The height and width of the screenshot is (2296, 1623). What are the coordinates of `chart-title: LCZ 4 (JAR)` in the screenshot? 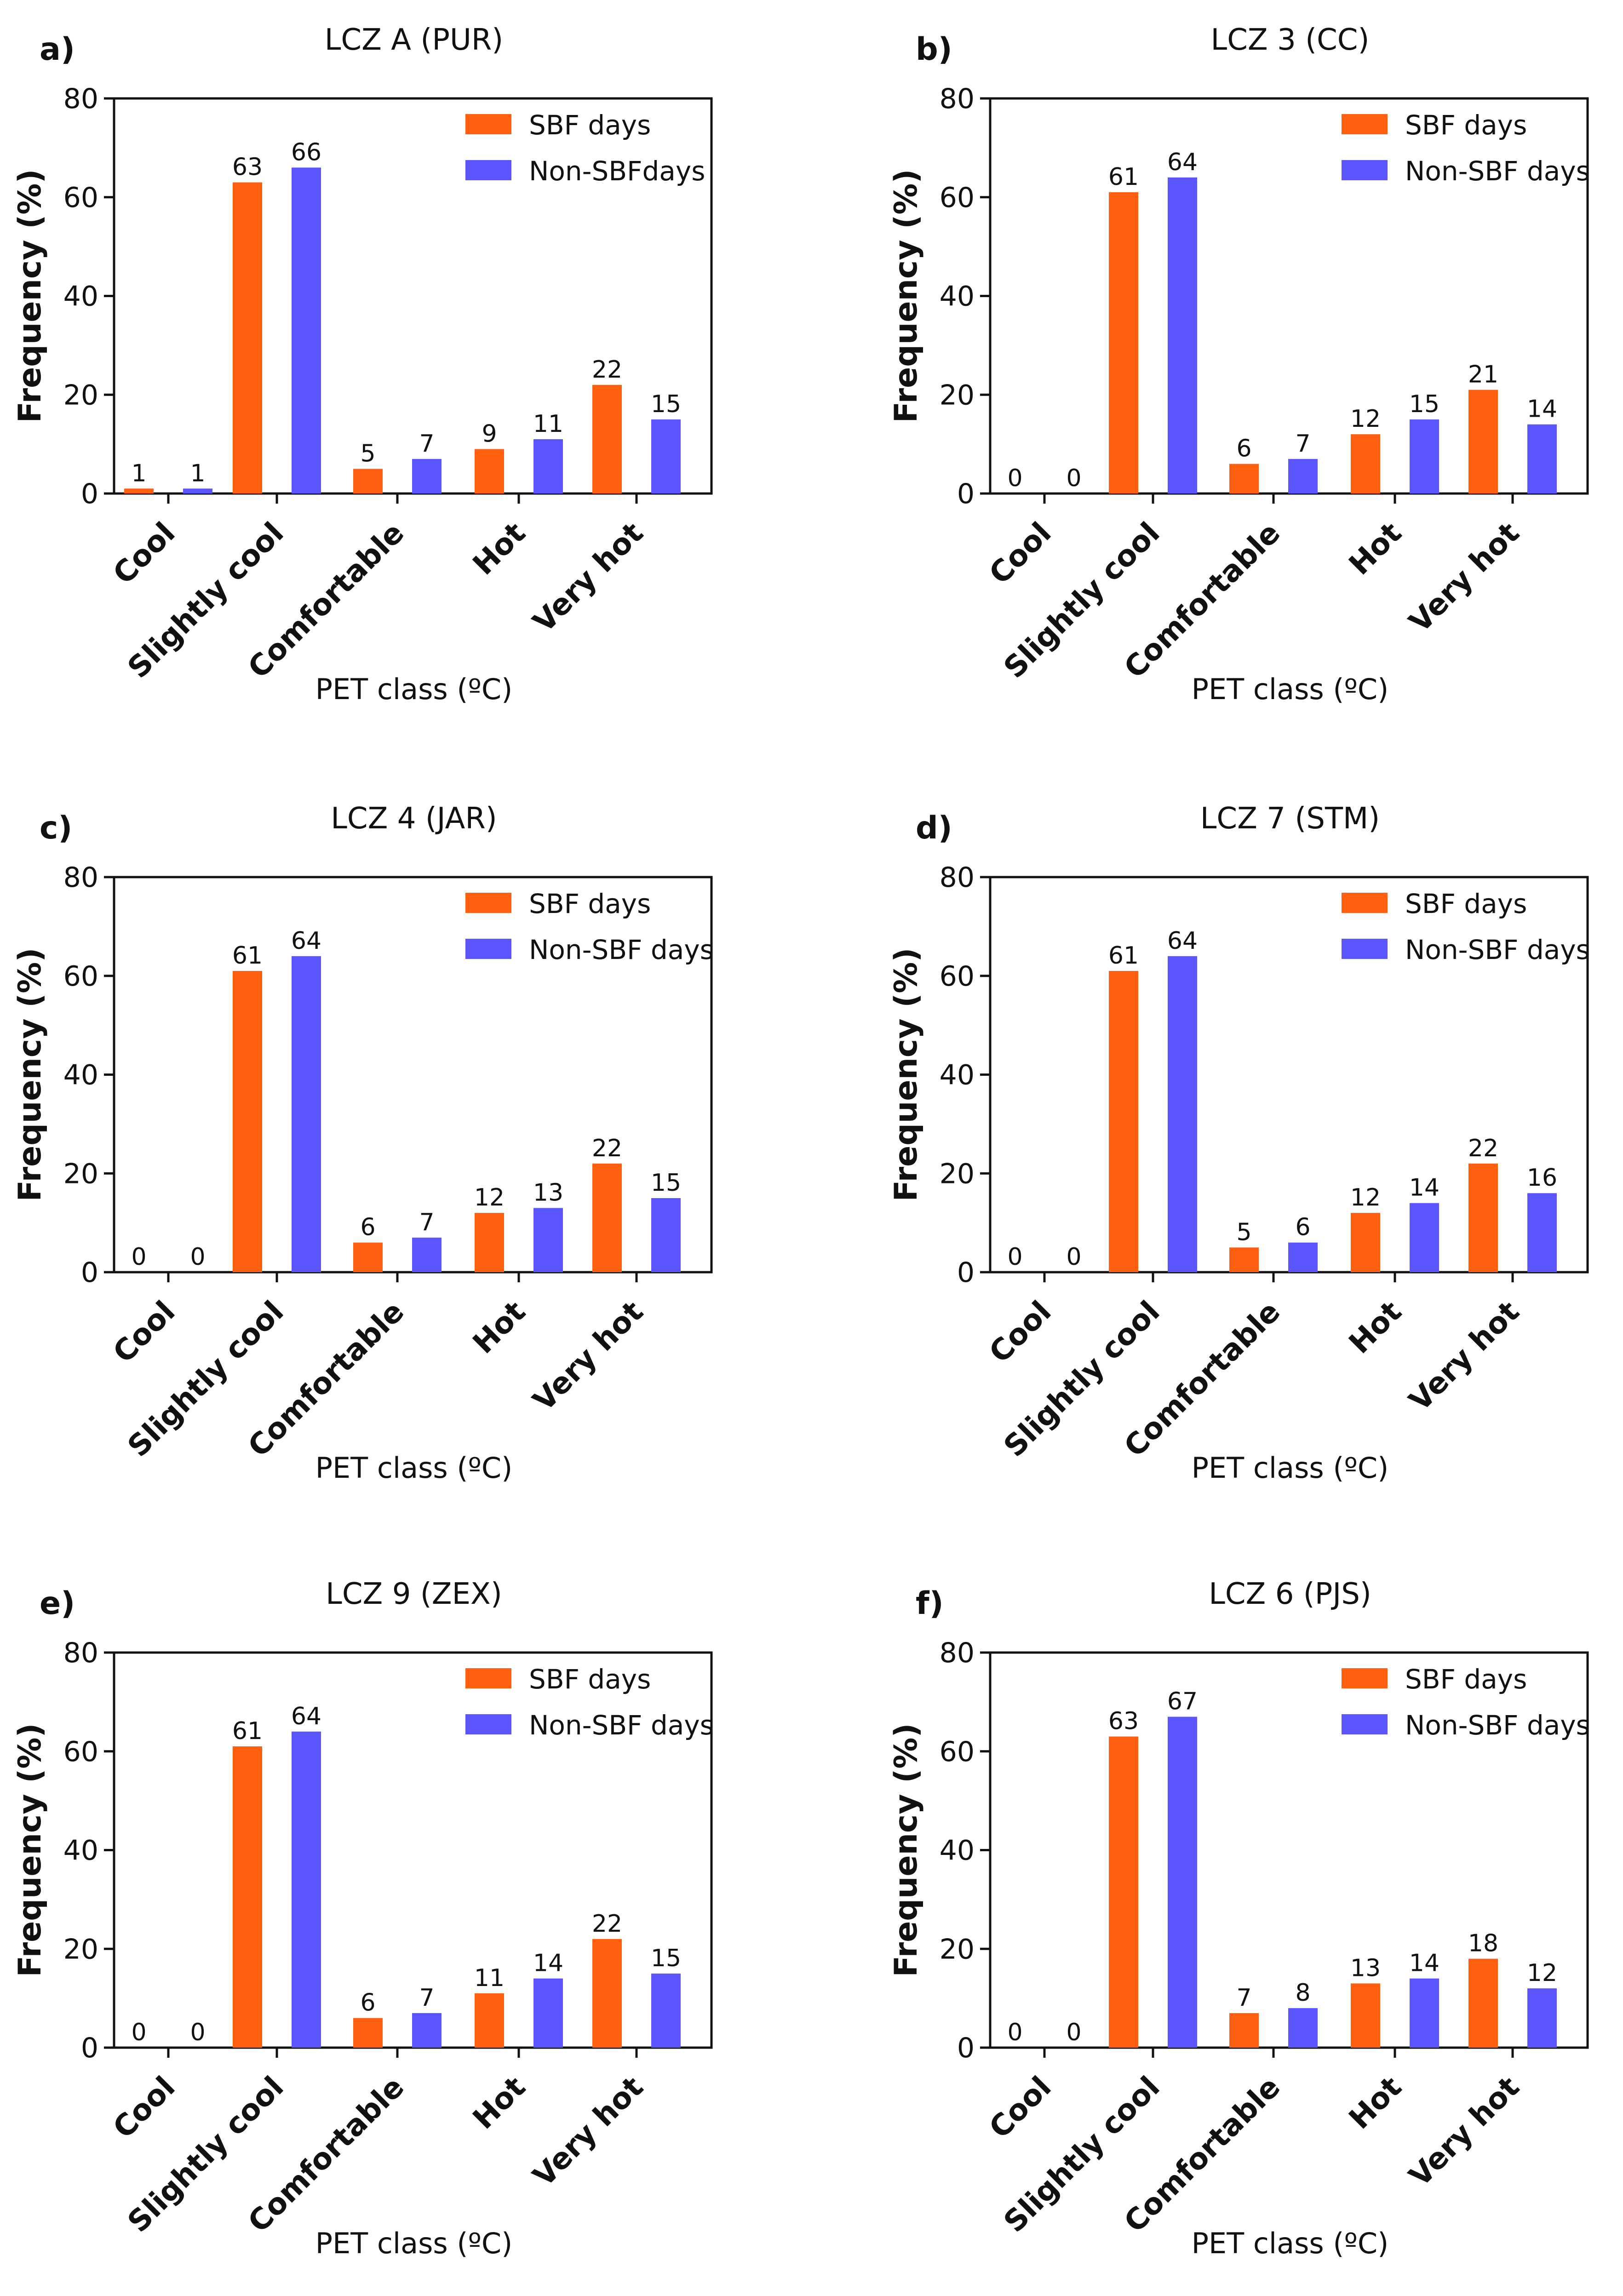 It's located at (414, 819).